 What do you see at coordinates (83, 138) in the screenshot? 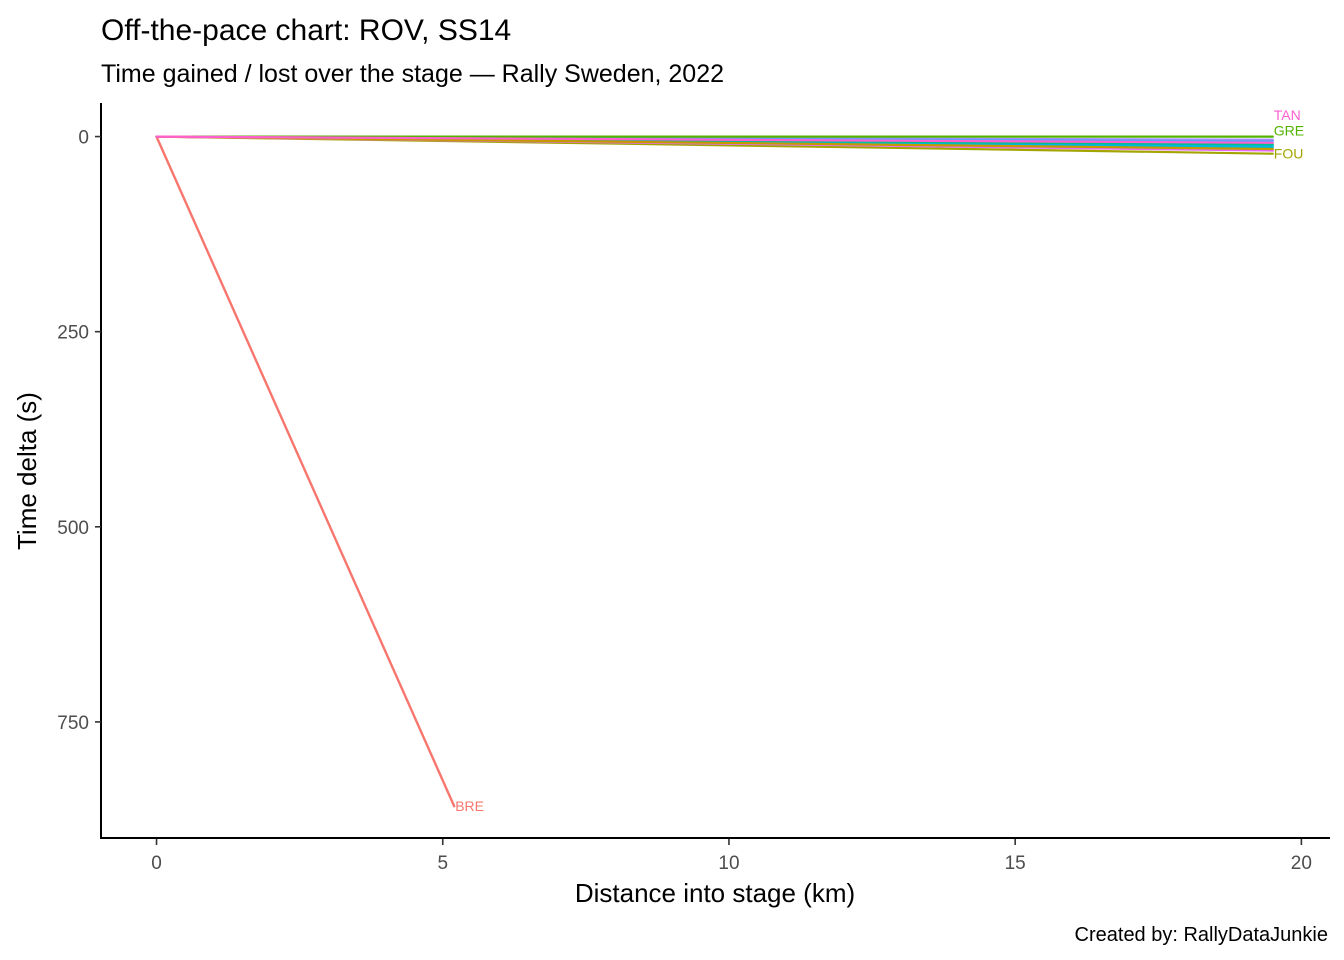
I see `y-tick-label: 0` at bounding box center [83, 138].